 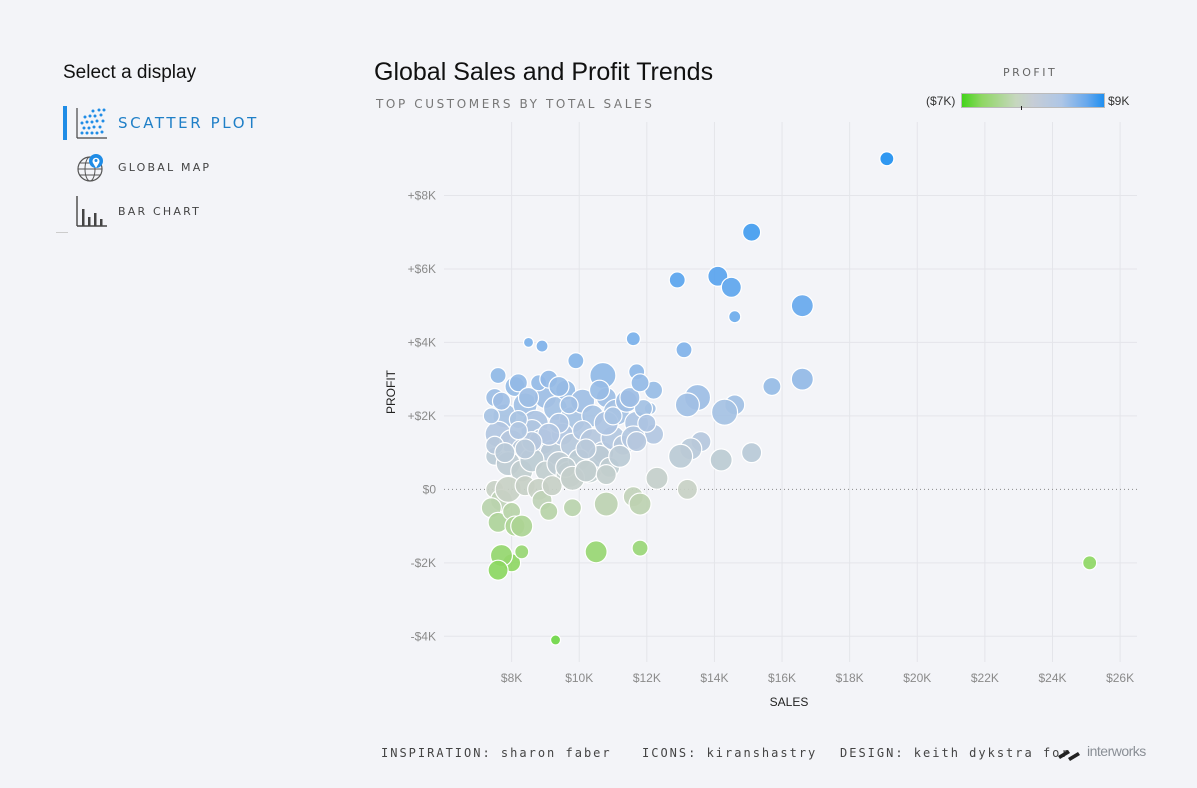 What do you see at coordinates (430, 489) in the screenshot?
I see `y-tick-label: $0` at bounding box center [430, 489].